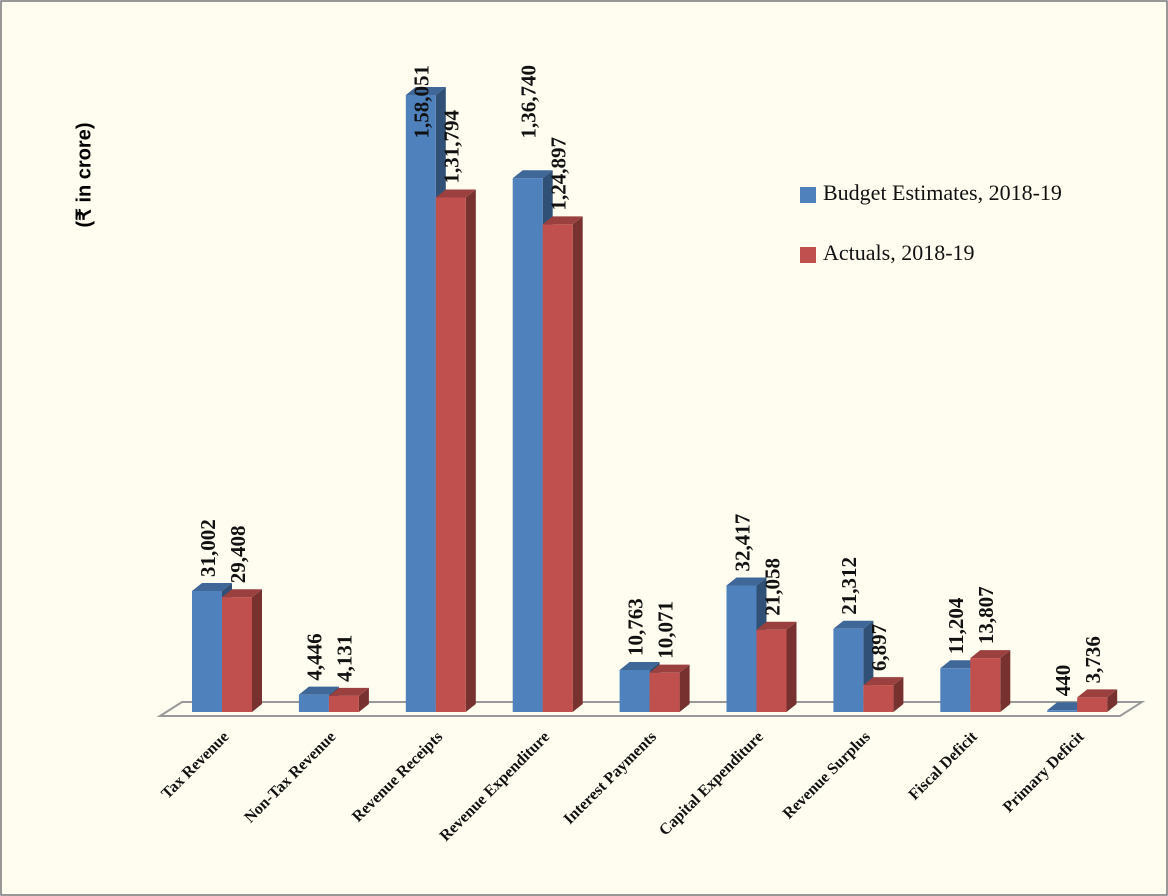 This screenshot has height=896, width=1168. I want to click on value-label: 31,002, so click(208, 548).